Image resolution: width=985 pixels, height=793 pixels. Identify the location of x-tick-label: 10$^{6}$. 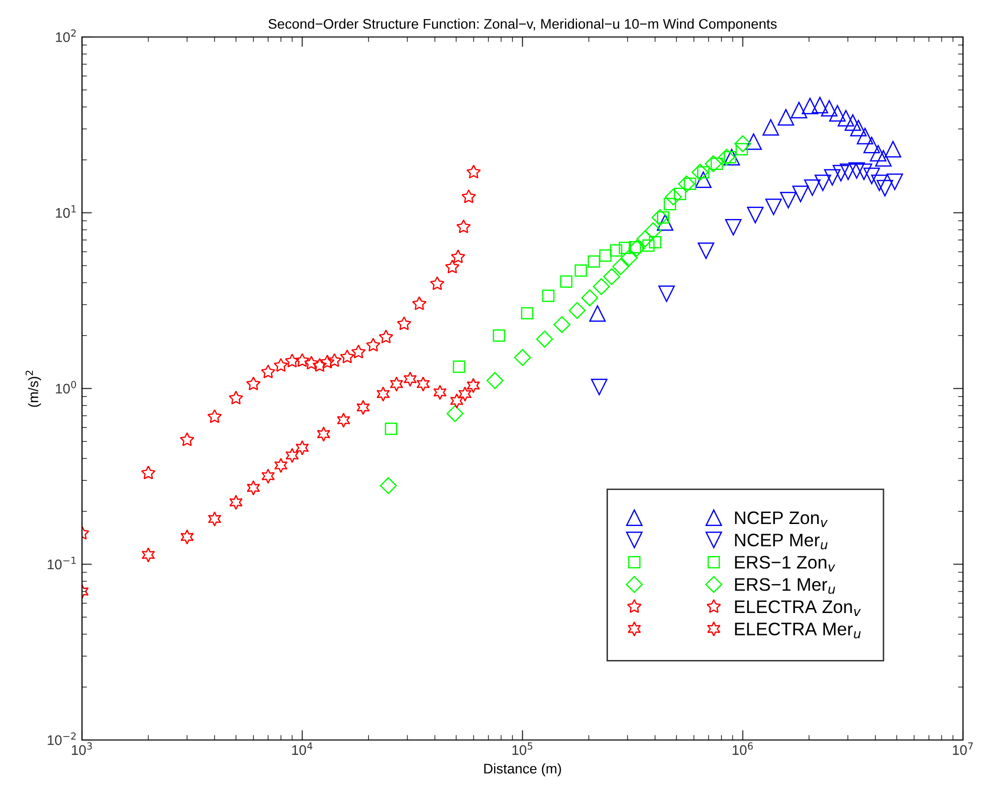
(742, 748).